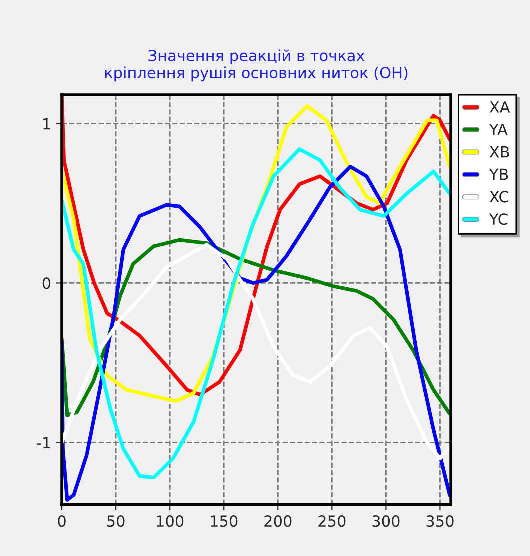 This screenshot has height=556, width=530. What do you see at coordinates (62, 522) in the screenshot?
I see `x-tick-label: 0` at bounding box center [62, 522].